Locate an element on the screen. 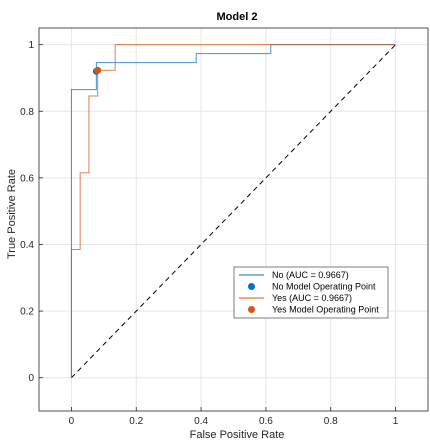  x-axis-label: False Positive Rate is located at coordinates (237, 435).